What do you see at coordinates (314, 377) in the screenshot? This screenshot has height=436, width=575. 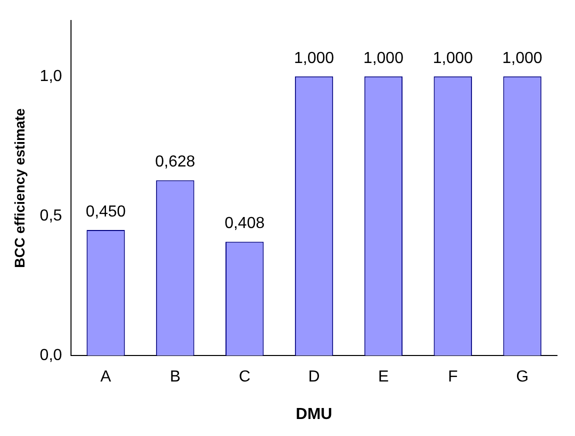 I see `x-tick-label: D` at bounding box center [314, 377].